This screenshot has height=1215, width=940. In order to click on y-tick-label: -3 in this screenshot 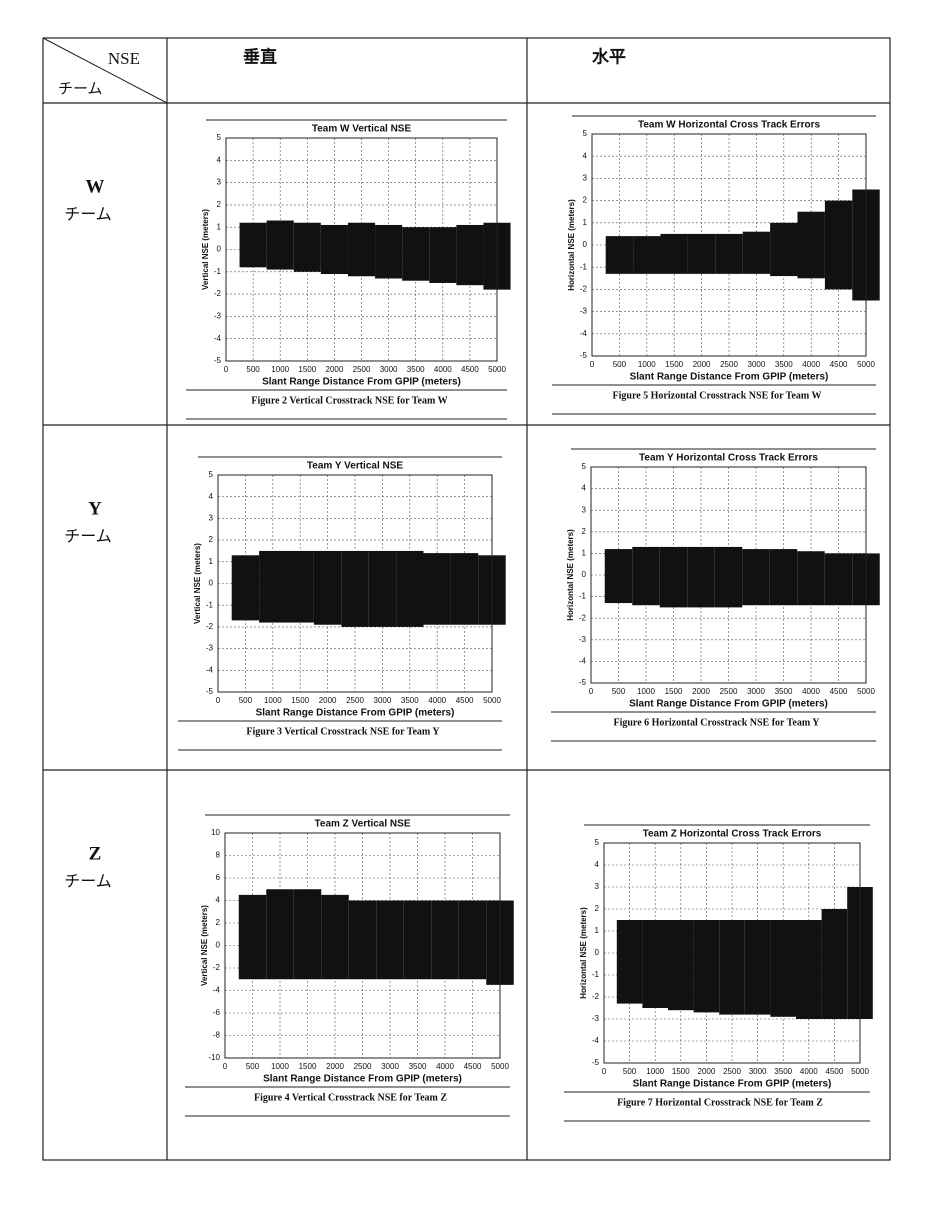, I will do `click(583, 639)`.